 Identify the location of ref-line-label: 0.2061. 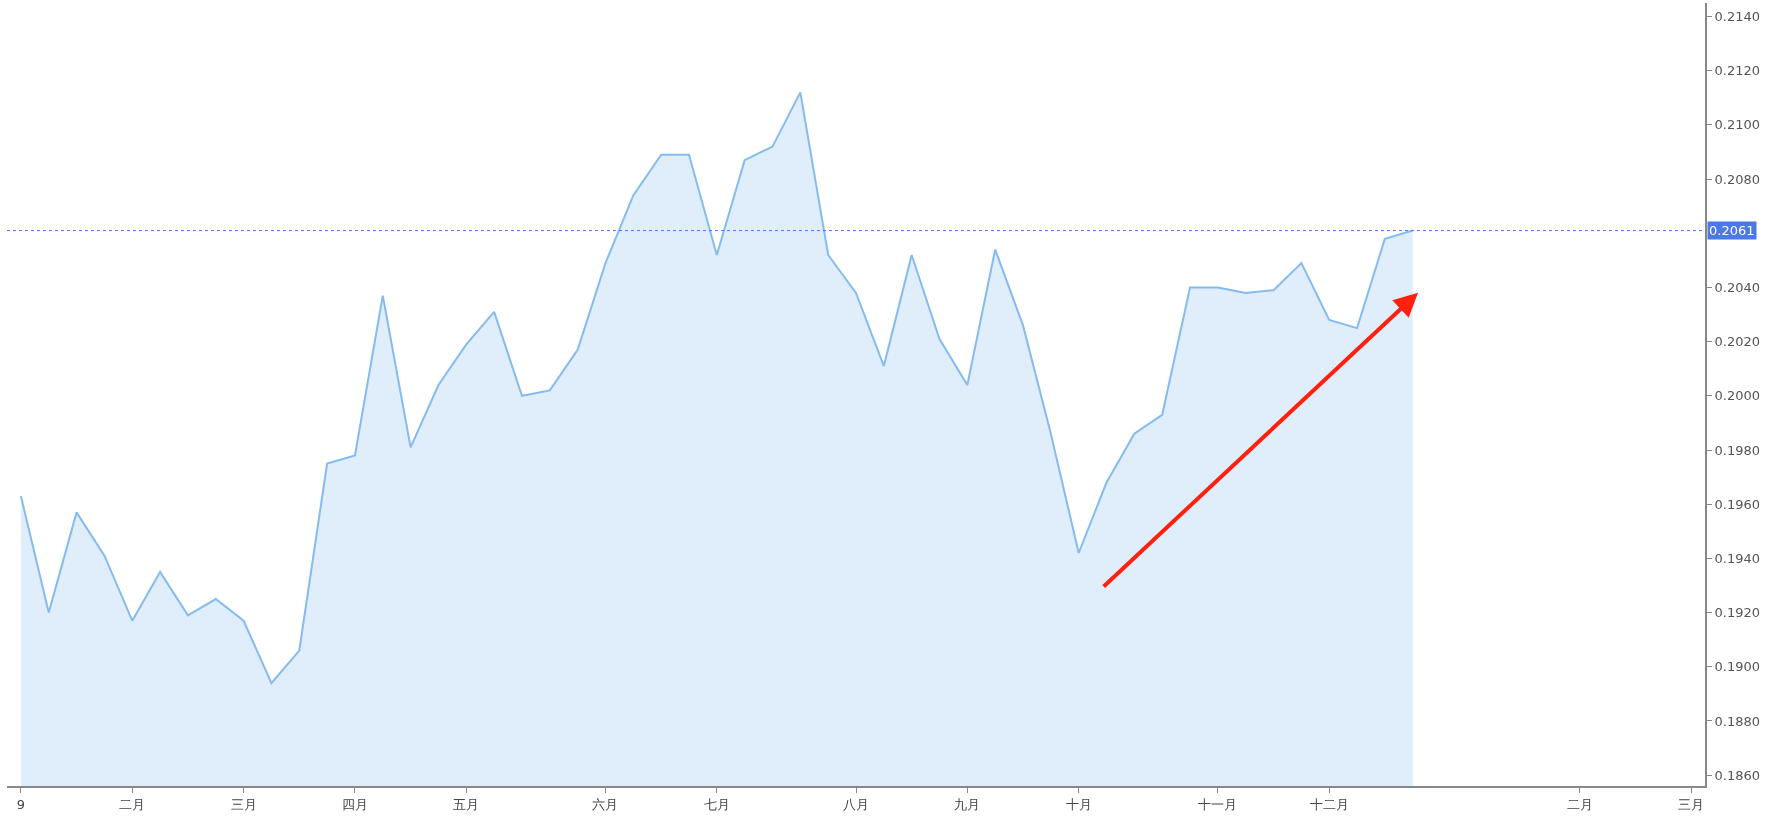
(1732, 230).